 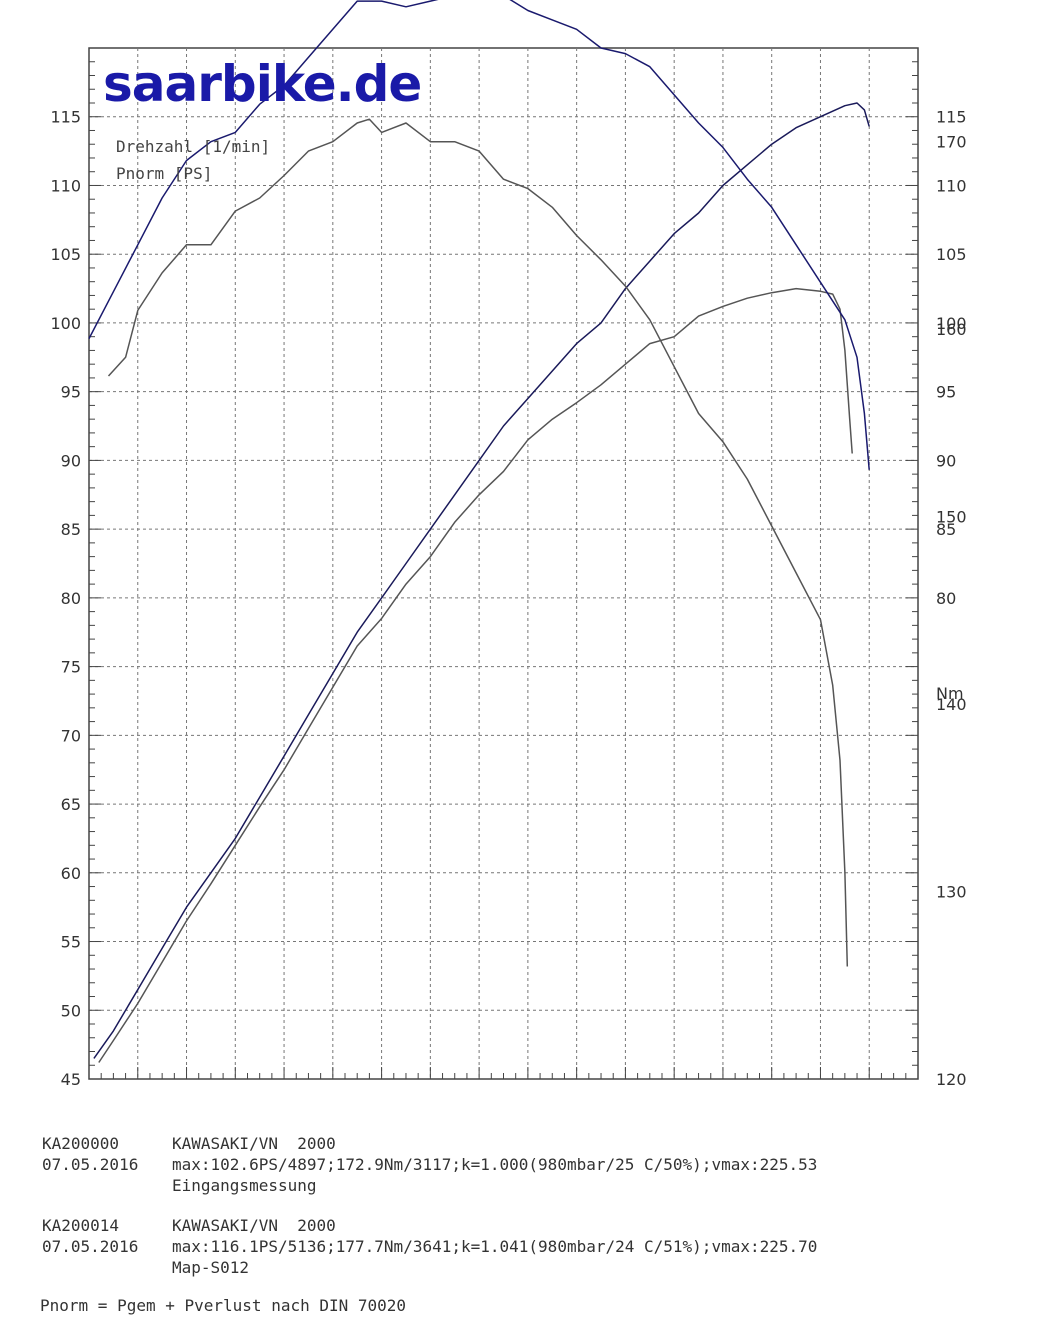 I want to click on x-tick-label: 3600, so click(x=479, y=1088).